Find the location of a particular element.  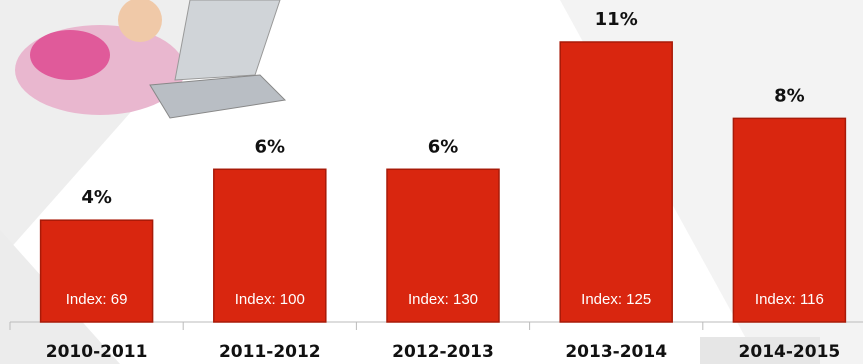

index-label: Index: 100 is located at coordinates (270, 299).